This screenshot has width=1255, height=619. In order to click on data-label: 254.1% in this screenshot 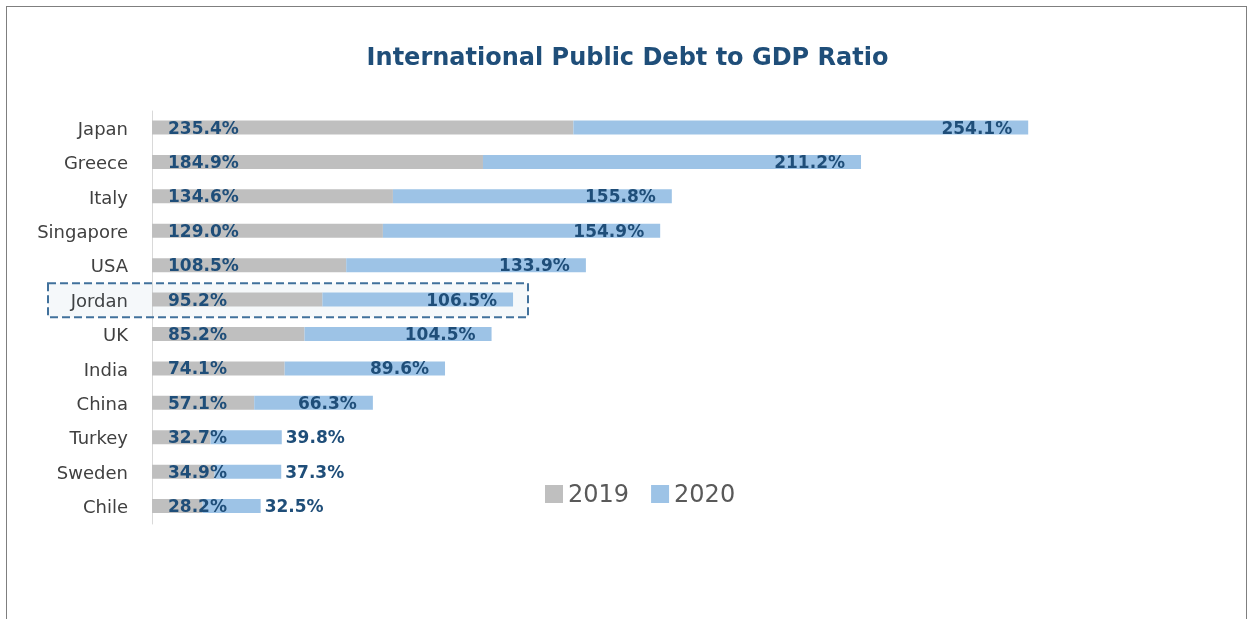, I will do `click(977, 127)`.